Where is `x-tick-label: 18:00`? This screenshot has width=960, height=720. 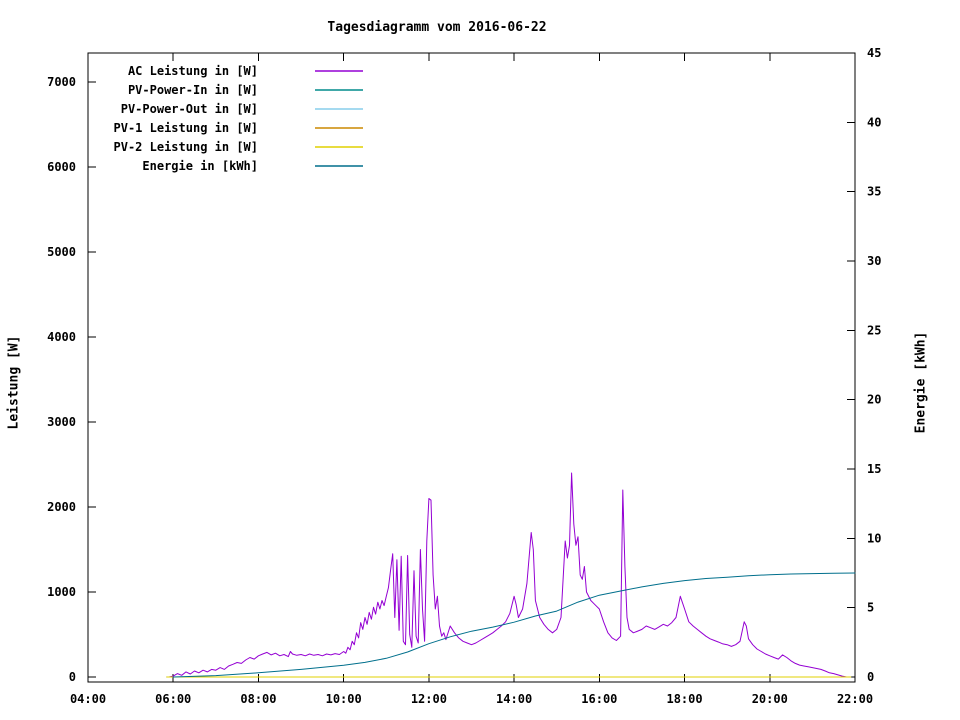
x-tick-label: 18:00 is located at coordinates (684, 699).